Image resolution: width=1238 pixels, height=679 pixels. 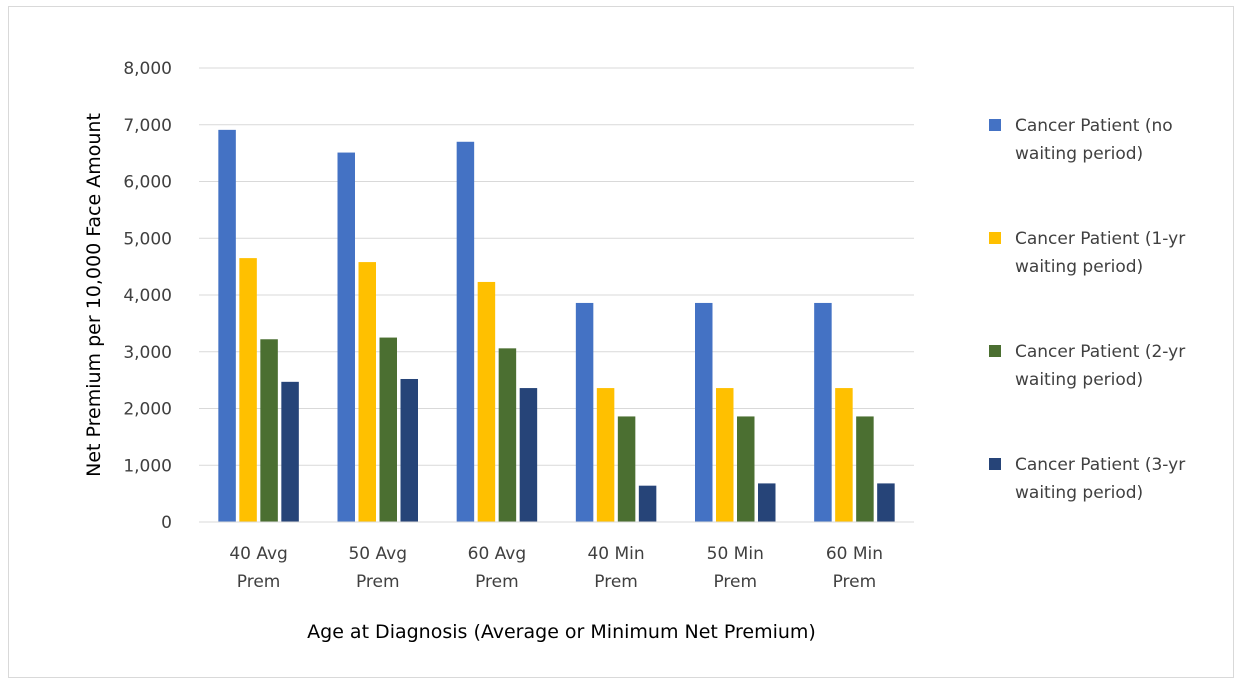 I want to click on legend-label: Cancer Patient (1-yr, so click(x=1100, y=239).